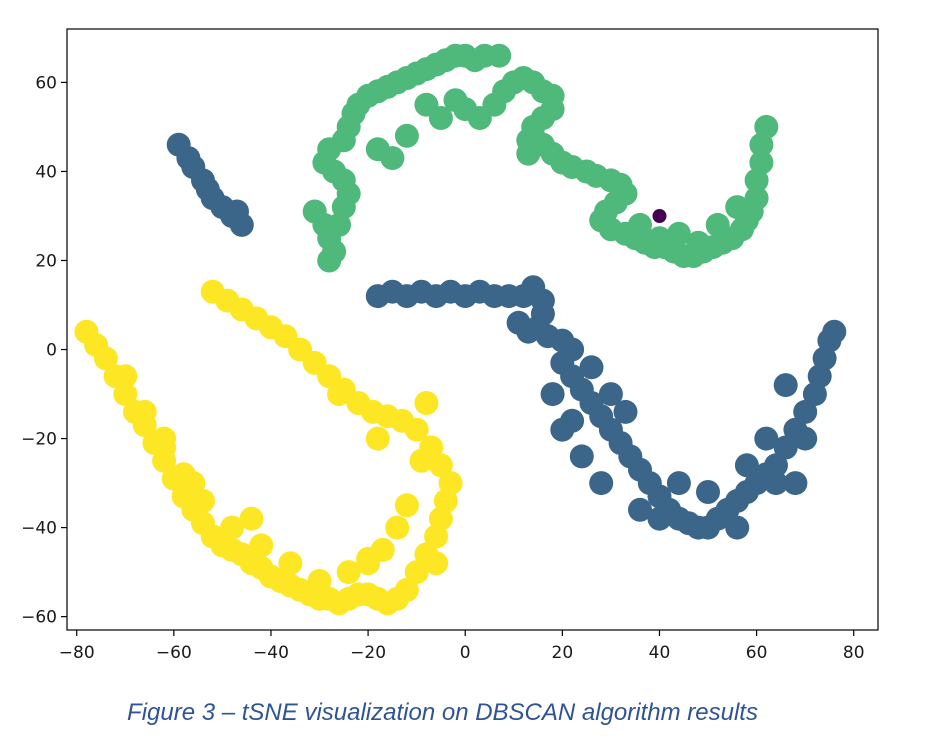  I want to click on x-tick-label: −20, so click(368, 653).